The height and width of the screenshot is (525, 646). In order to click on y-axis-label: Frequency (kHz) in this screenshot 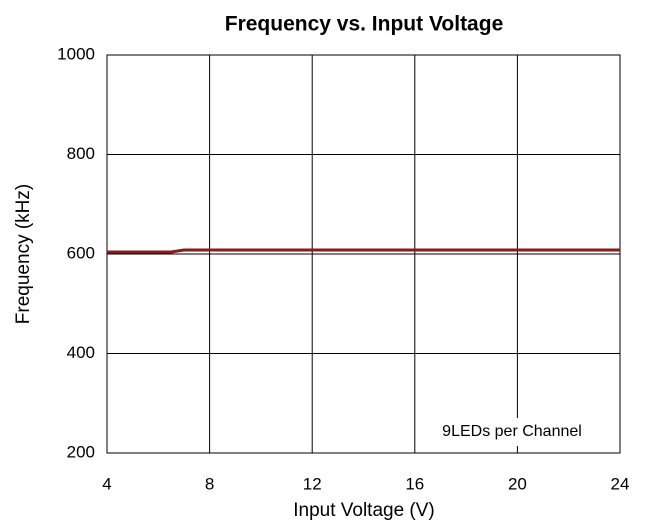, I will do `click(23, 254)`.